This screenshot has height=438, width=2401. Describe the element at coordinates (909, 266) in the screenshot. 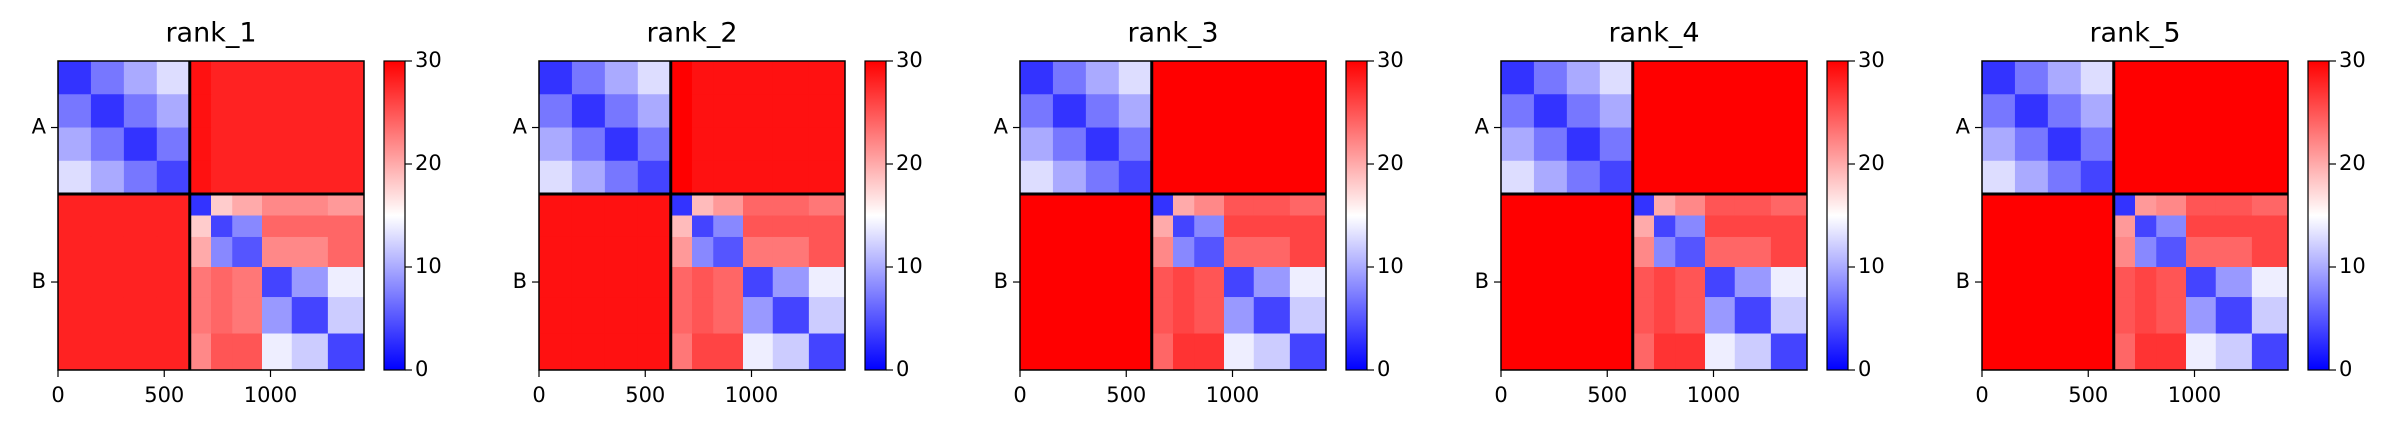

I see `colorbar-tick-label: 10` at that location.